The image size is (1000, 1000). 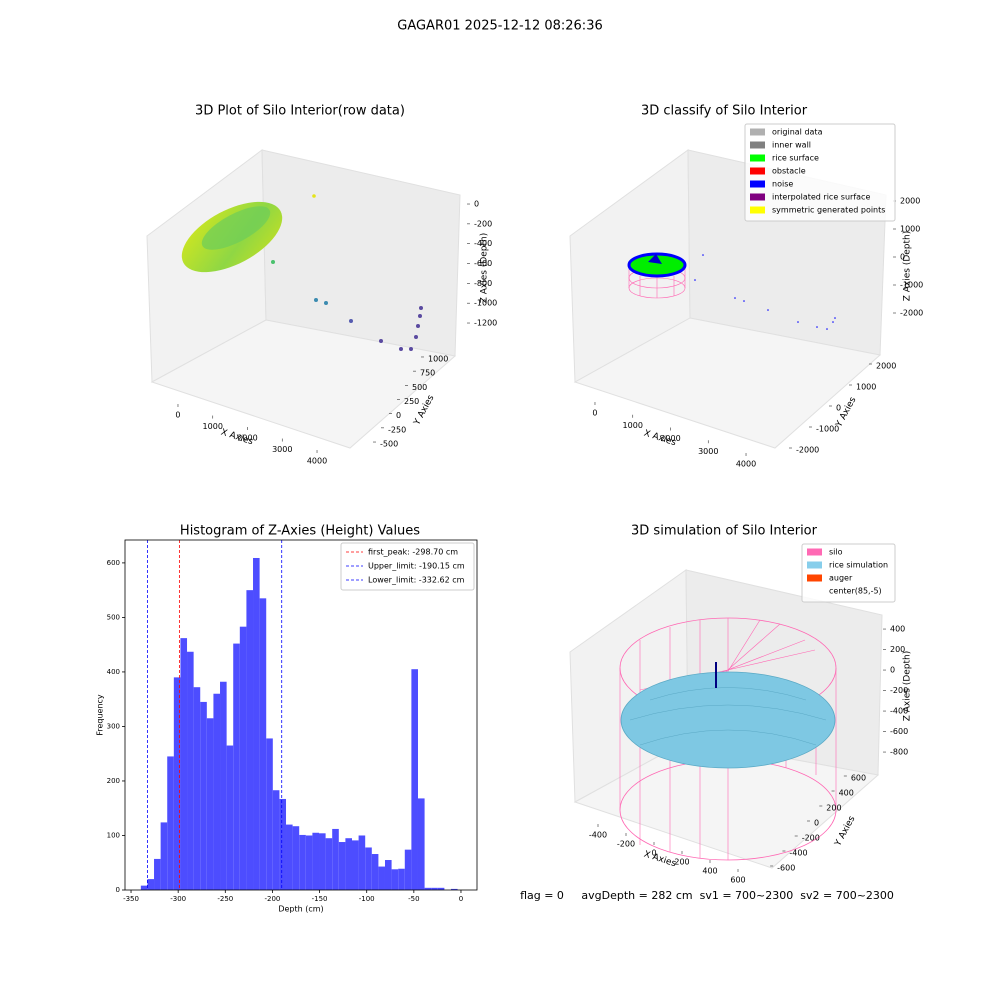 What do you see at coordinates (866, 387) in the screenshot?
I see `y-tick-label: 1000` at bounding box center [866, 387].